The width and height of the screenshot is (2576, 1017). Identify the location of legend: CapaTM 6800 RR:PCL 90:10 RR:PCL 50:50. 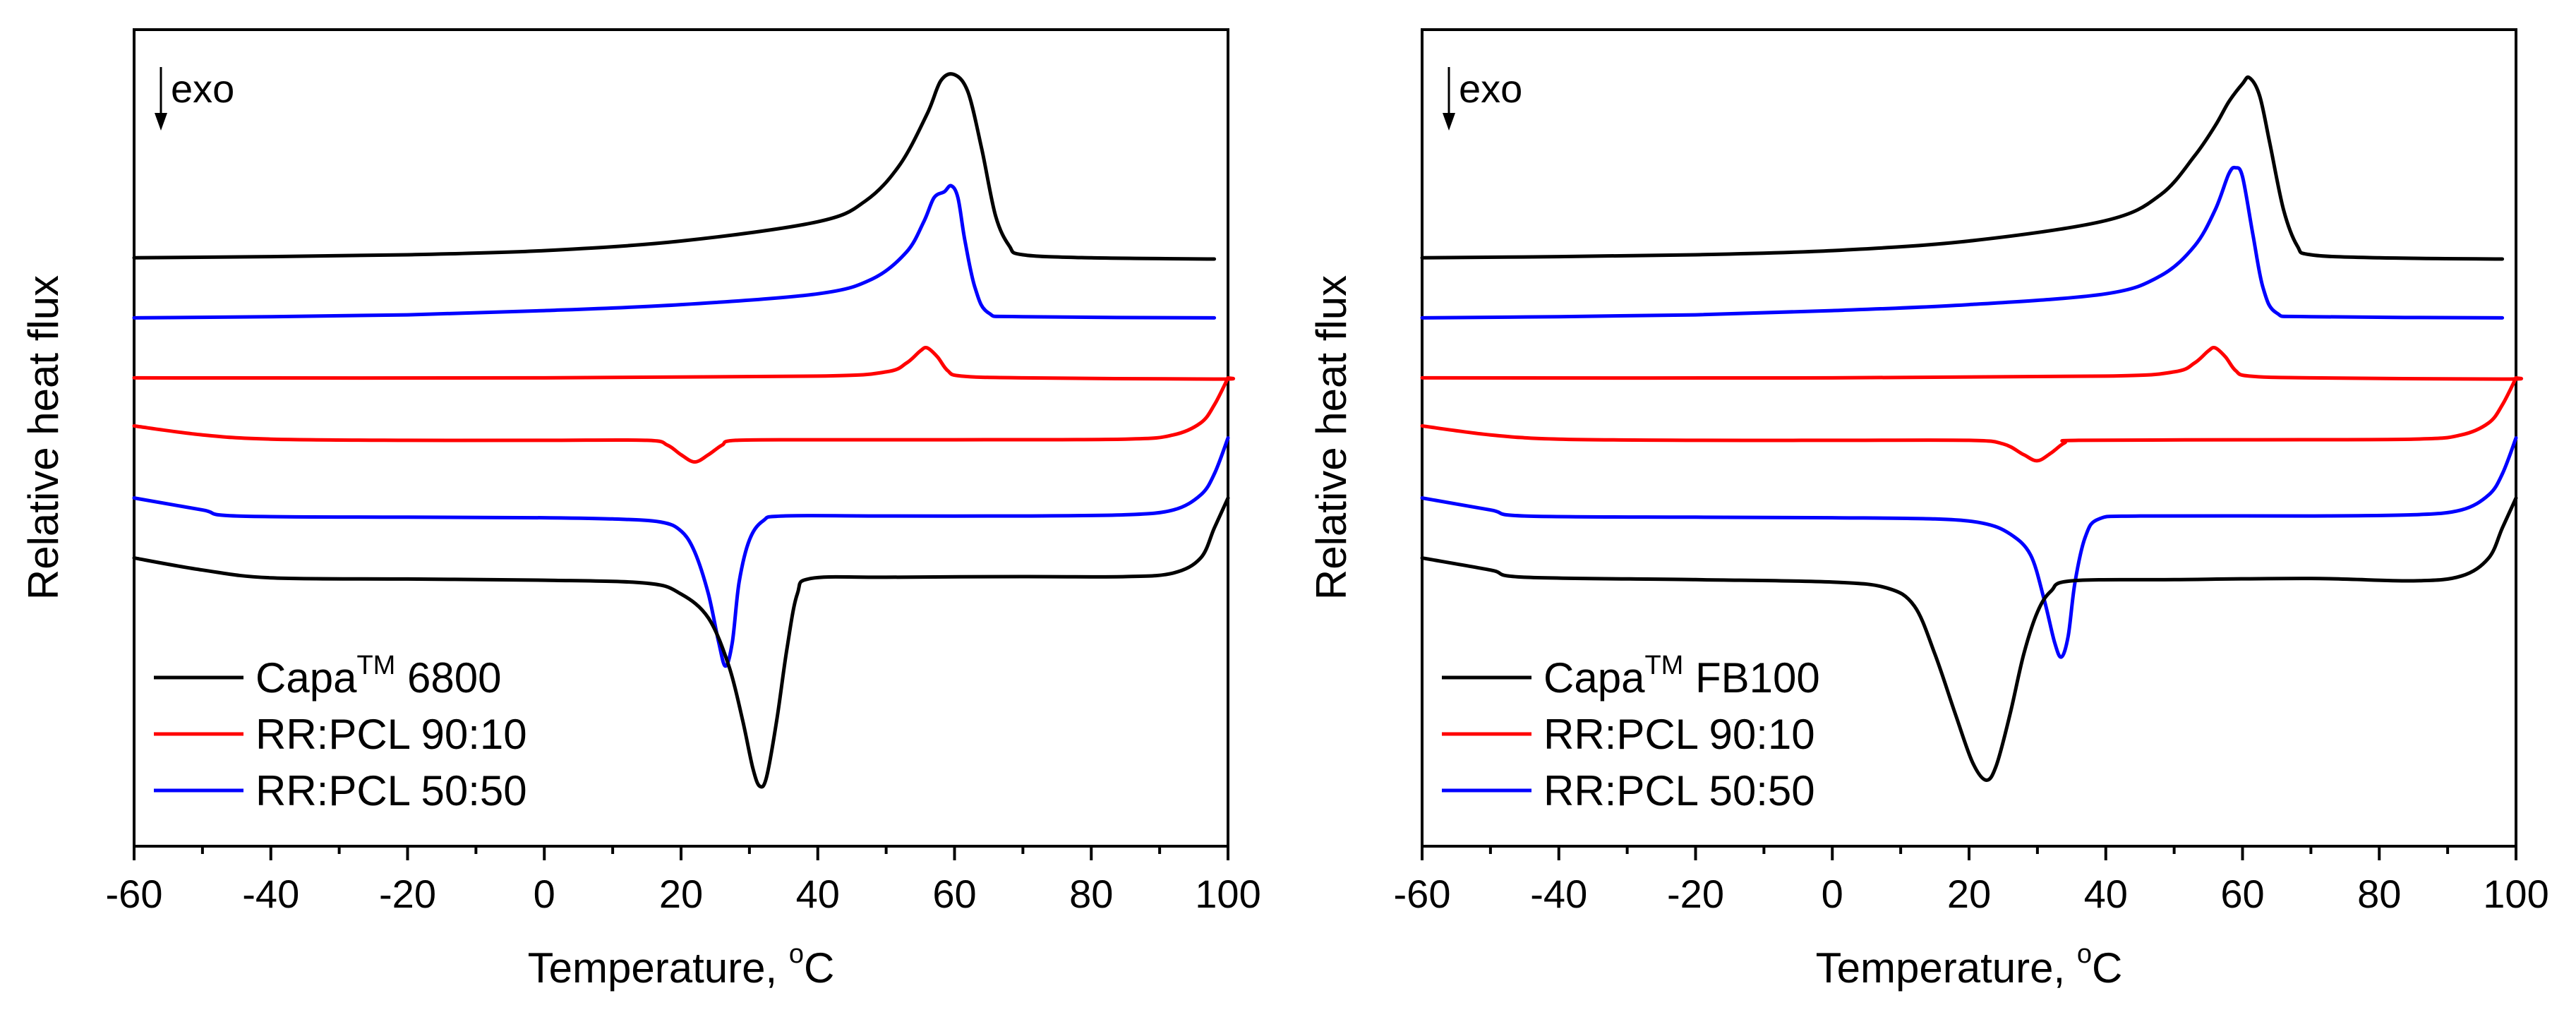
(340, 732).